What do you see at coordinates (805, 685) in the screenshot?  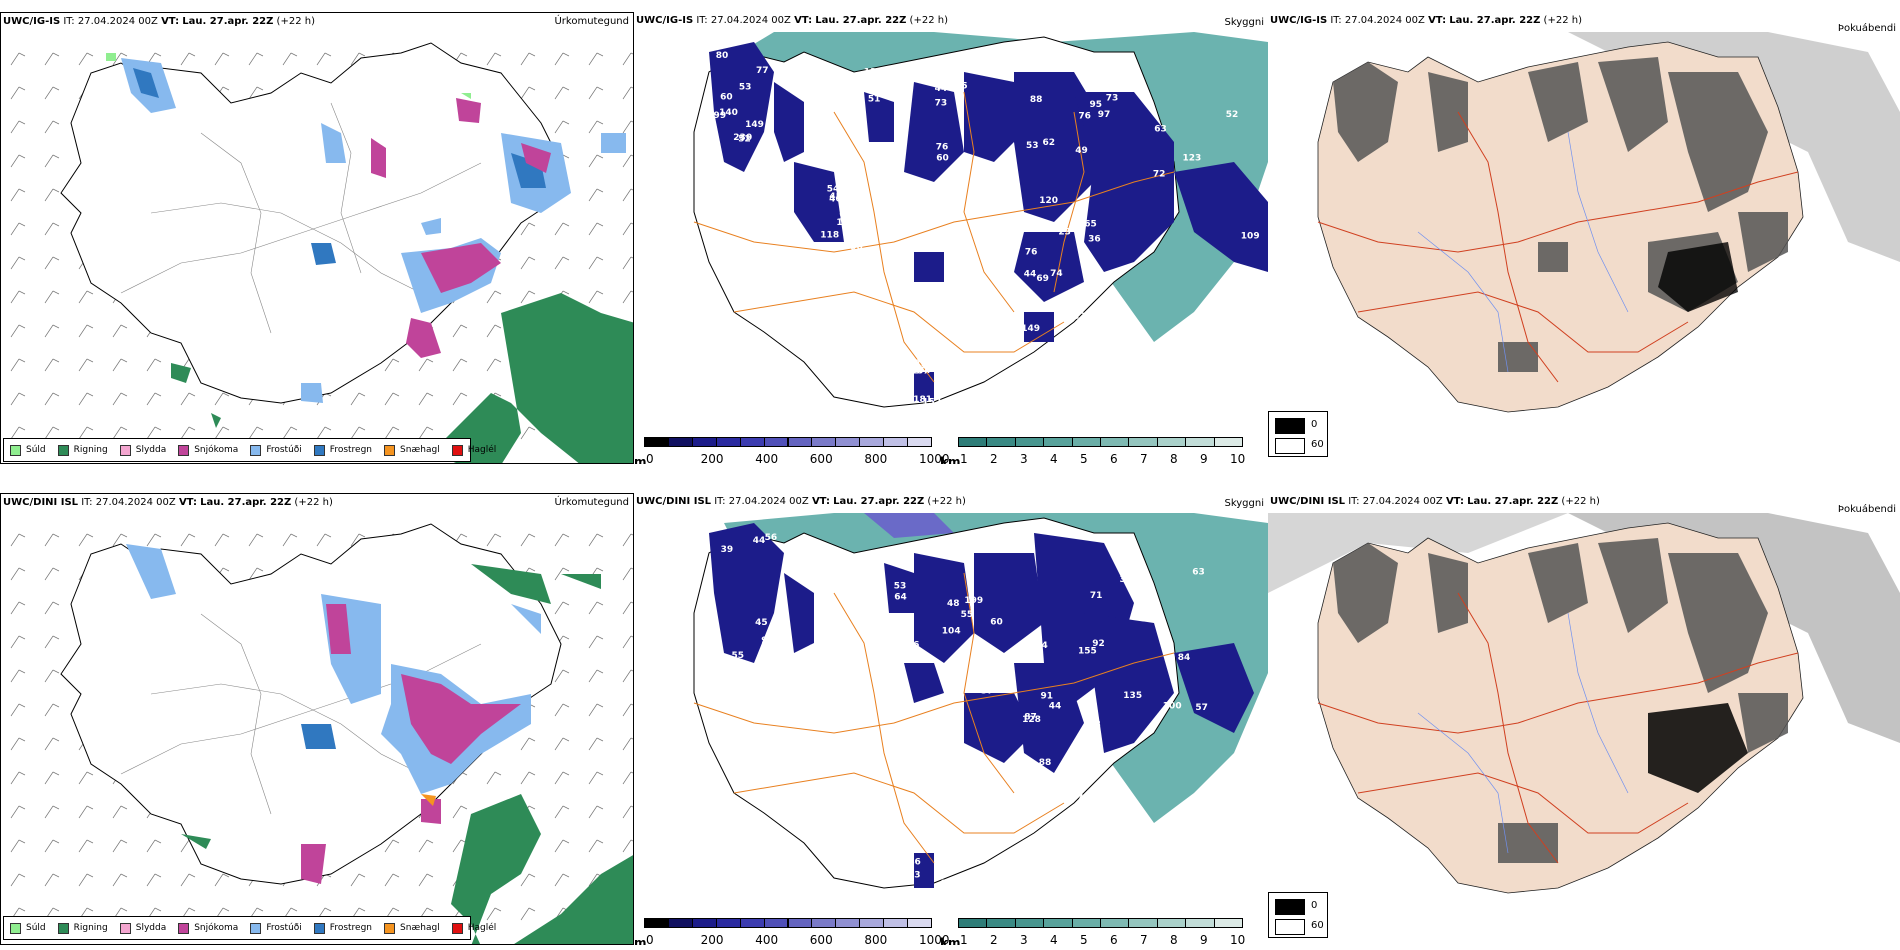 I see `ceiling-value-label: 12` at bounding box center [805, 685].